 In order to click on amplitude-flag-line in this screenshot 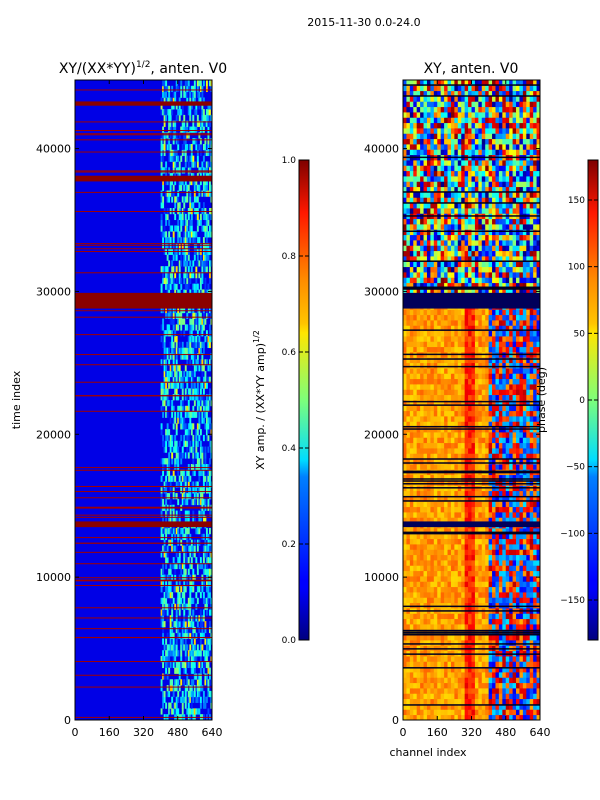, I will do `click(143, 498)`.